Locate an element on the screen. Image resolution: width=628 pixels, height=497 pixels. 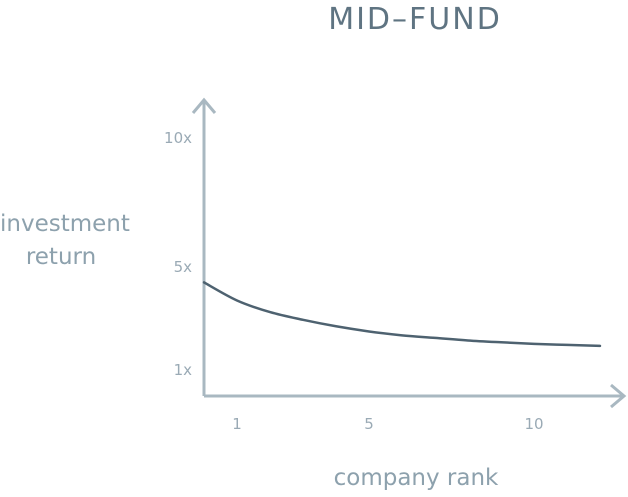
x-tick-label: 1 is located at coordinates (237, 424).